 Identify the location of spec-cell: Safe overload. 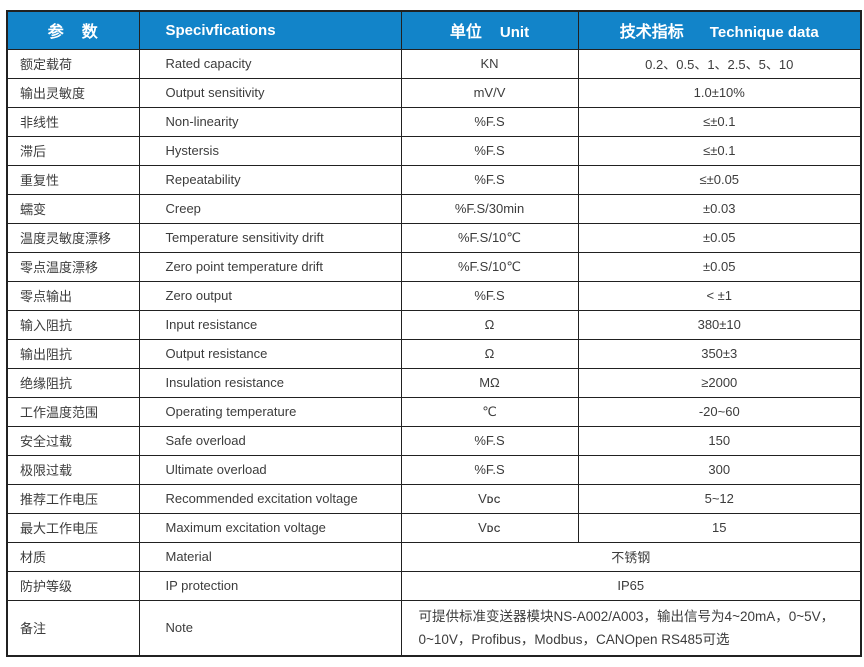
(270, 440).